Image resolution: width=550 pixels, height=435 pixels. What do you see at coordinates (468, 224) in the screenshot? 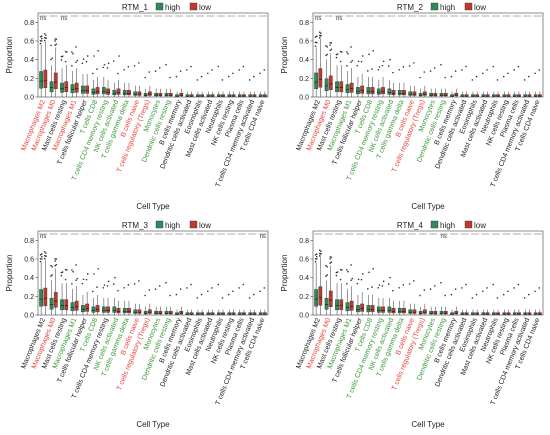
I see `legend-swatch-low` at bounding box center [468, 224].